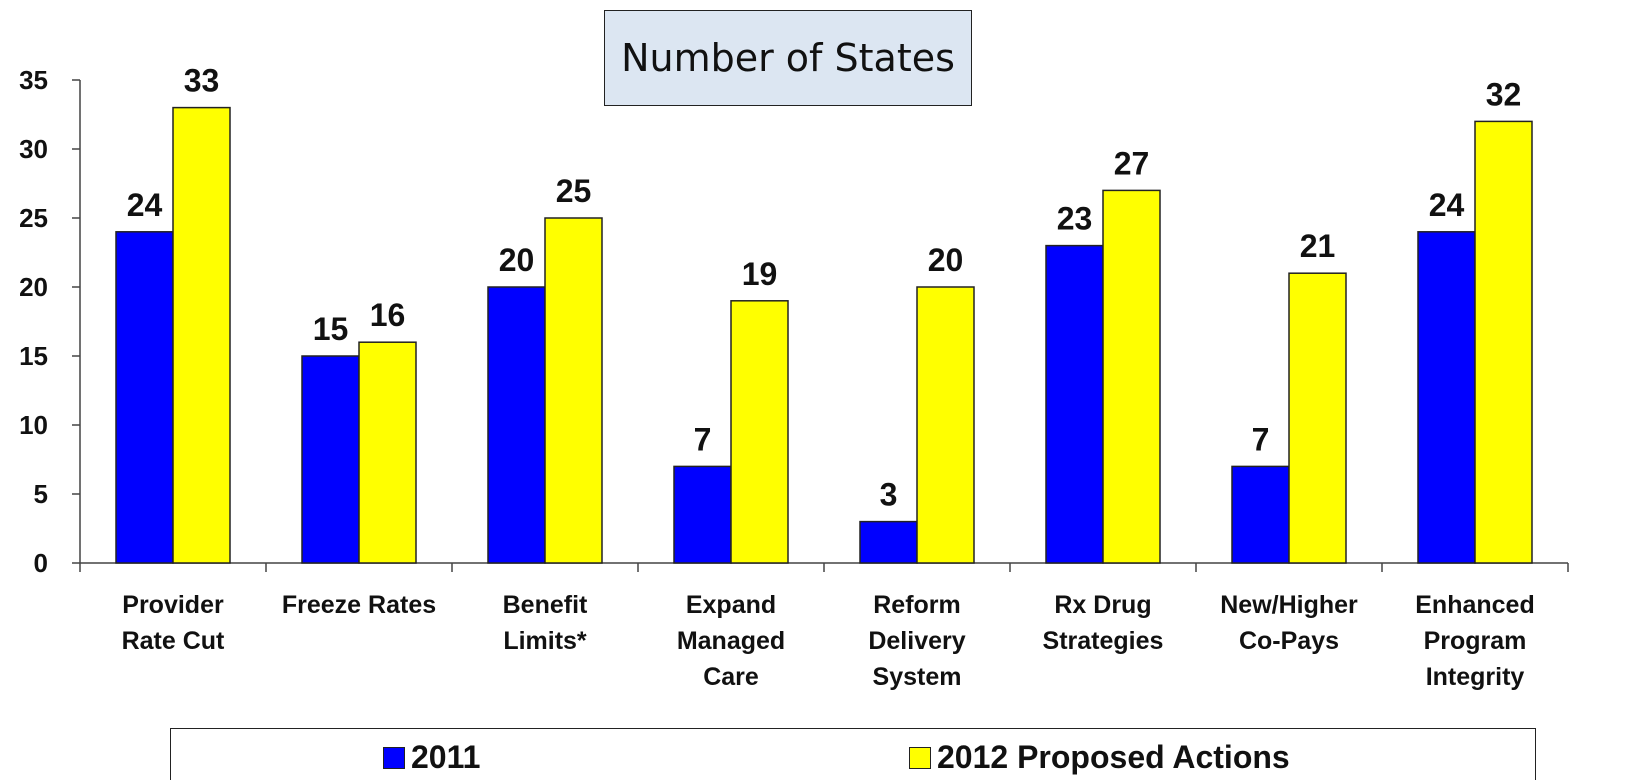 This screenshot has width=1643, height=780. I want to click on y-tick-label: 0, so click(41, 563).